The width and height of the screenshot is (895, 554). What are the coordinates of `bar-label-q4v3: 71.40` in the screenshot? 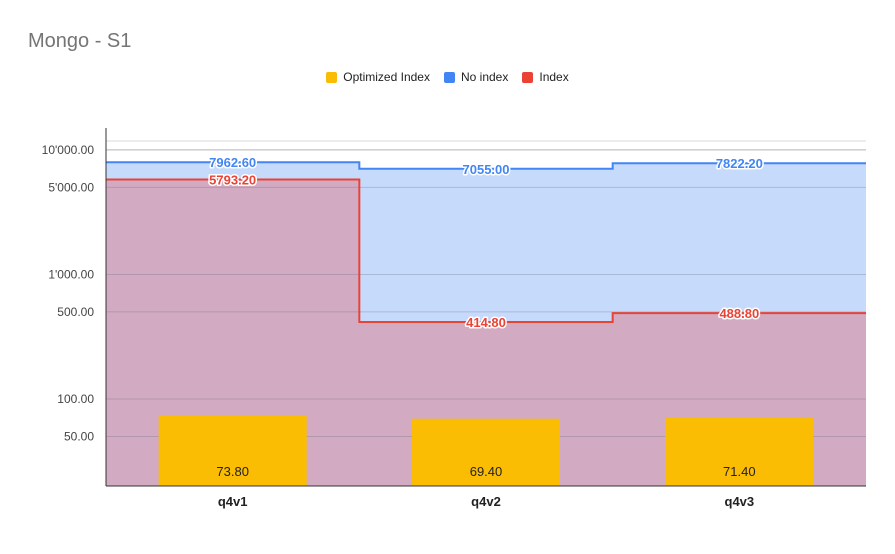 It's located at (739, 471).